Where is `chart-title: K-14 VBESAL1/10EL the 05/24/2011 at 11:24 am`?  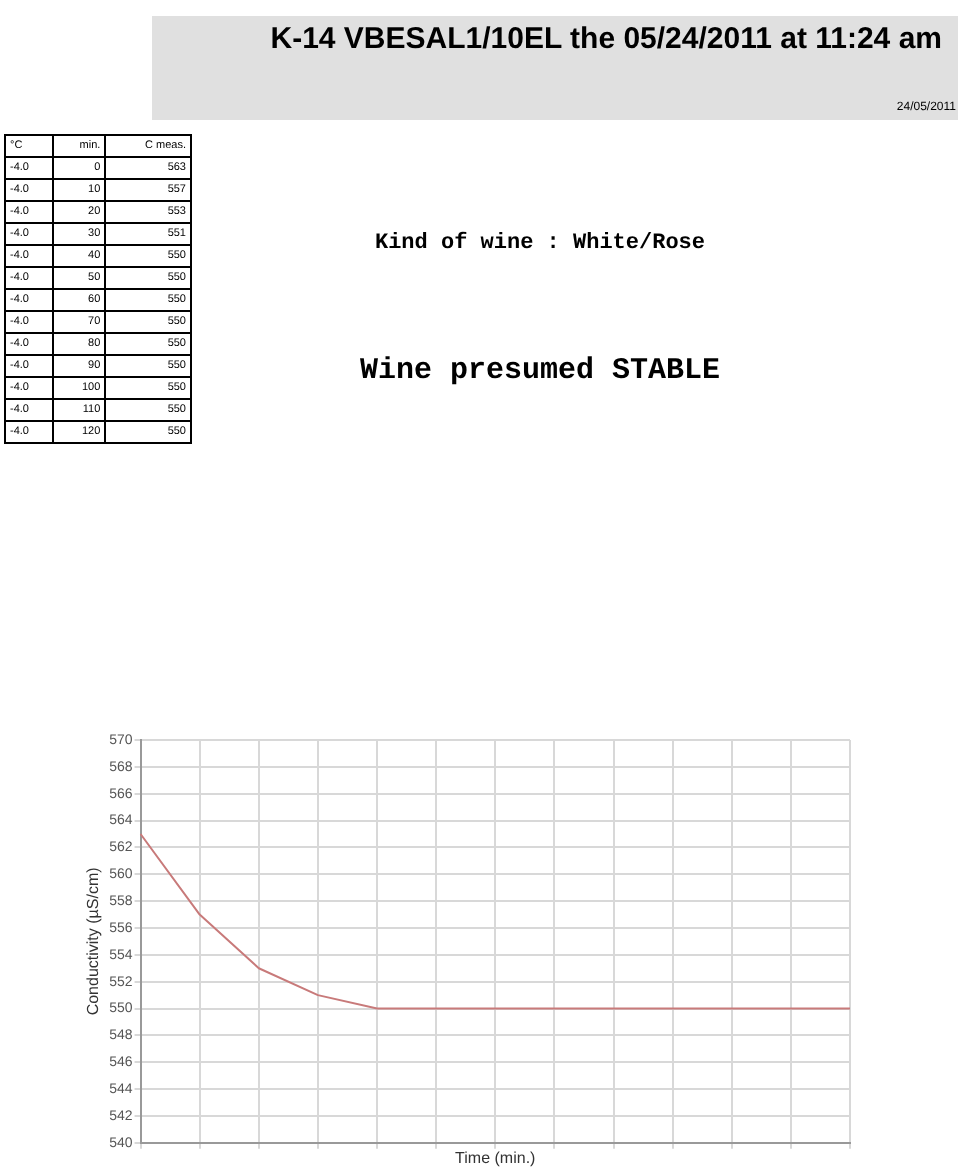 chart-title: K-14 VBESAL1/10EL the 05/24/2011 at 11:24 am is located at coordinates (606, 39).